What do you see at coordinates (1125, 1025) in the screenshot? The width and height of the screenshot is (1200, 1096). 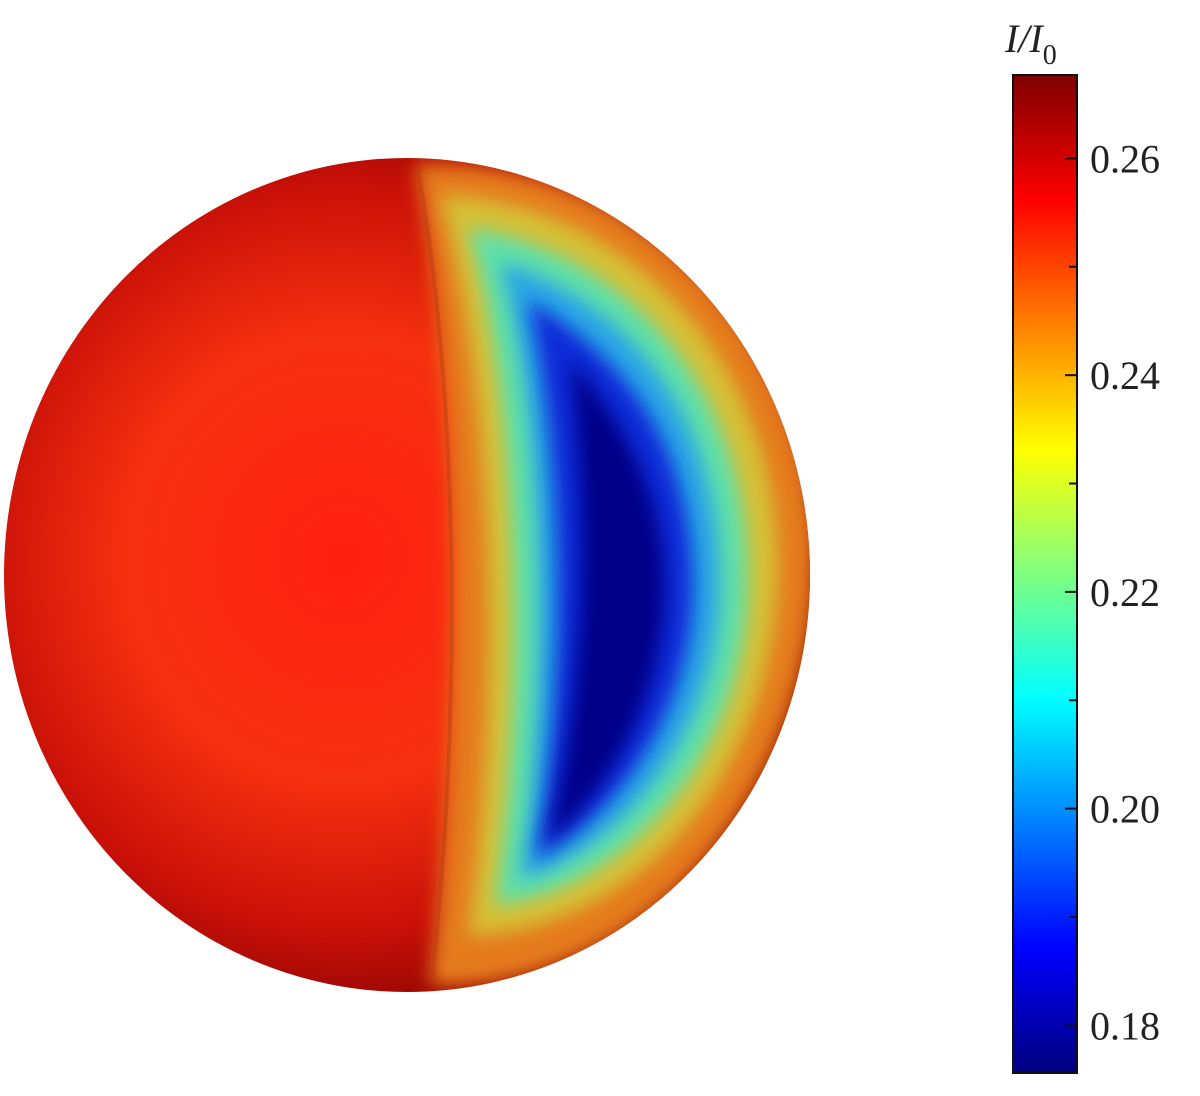 I see `tick-label: 0.18` at bounding box center [1125, 1025].